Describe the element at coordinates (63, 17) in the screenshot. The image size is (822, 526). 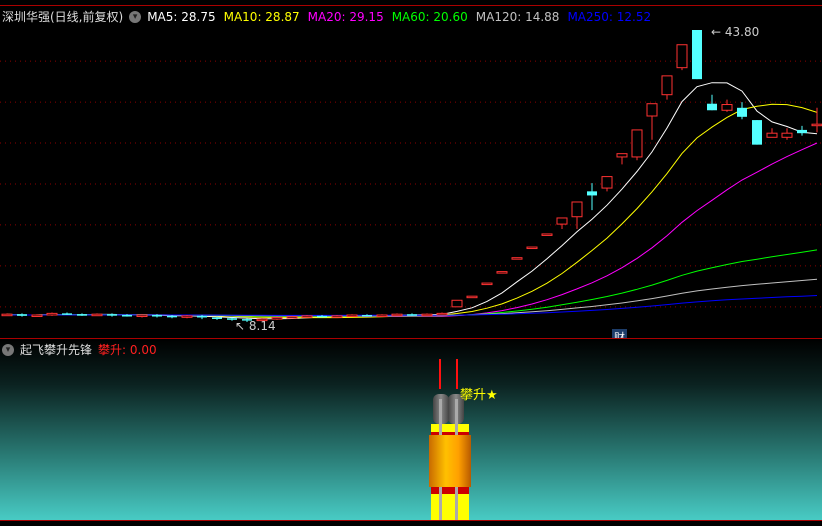
I see `stock-title: 深圳华强(日线,前复权)` at that location.